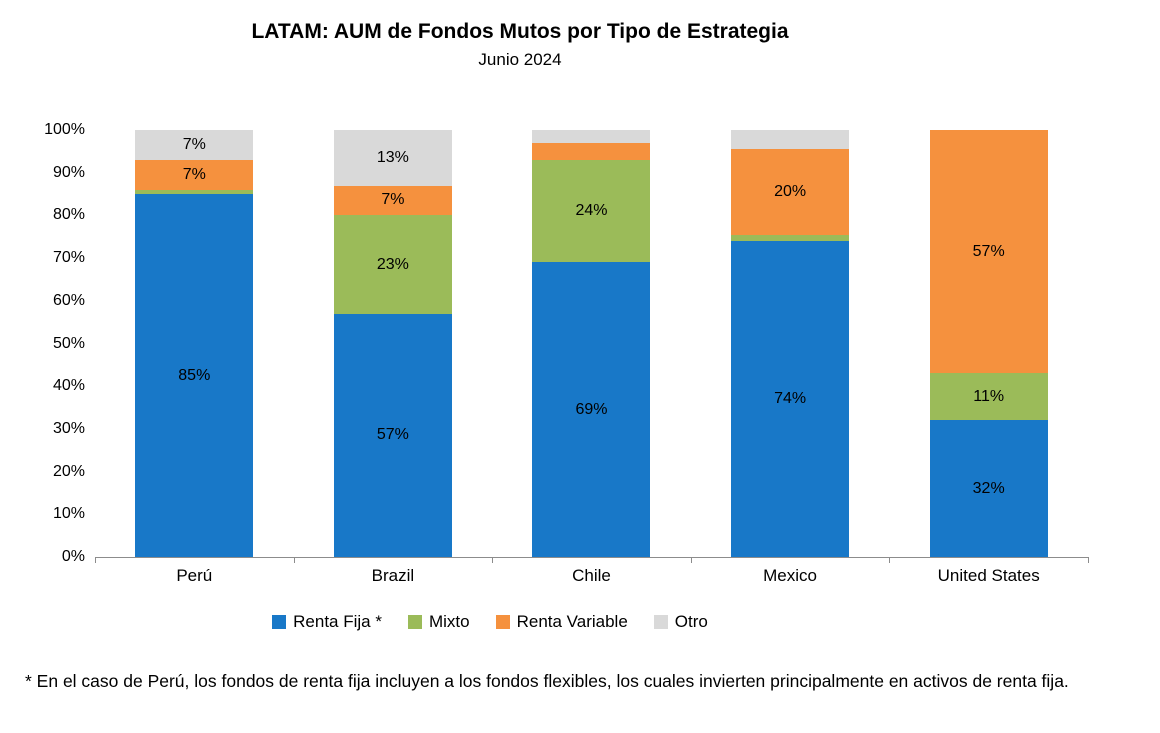 The height and width of the screenshot is (733, 1160). Describe the element at coordinates (490, 622) in the screenshot. I see `legend: Renta Fija * Mixto Renta Variable Otro` at that location.